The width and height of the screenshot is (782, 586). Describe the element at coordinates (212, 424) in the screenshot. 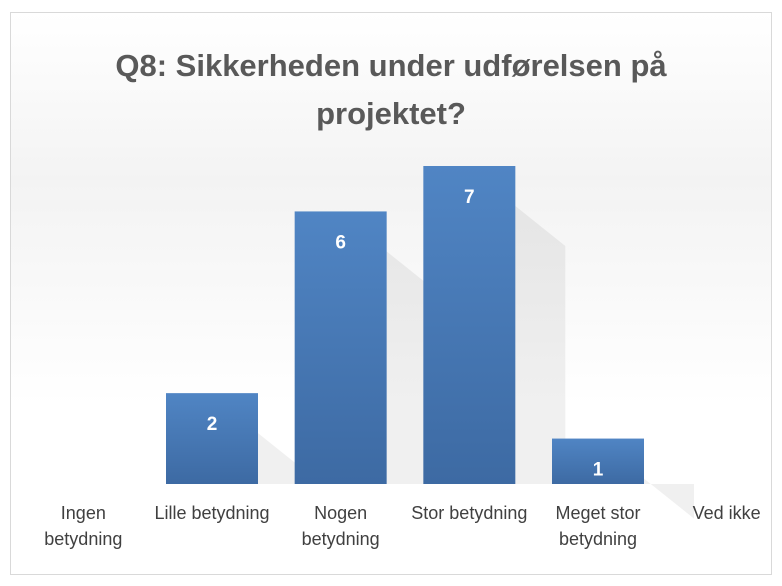

I see `value-label: 2` at that location.